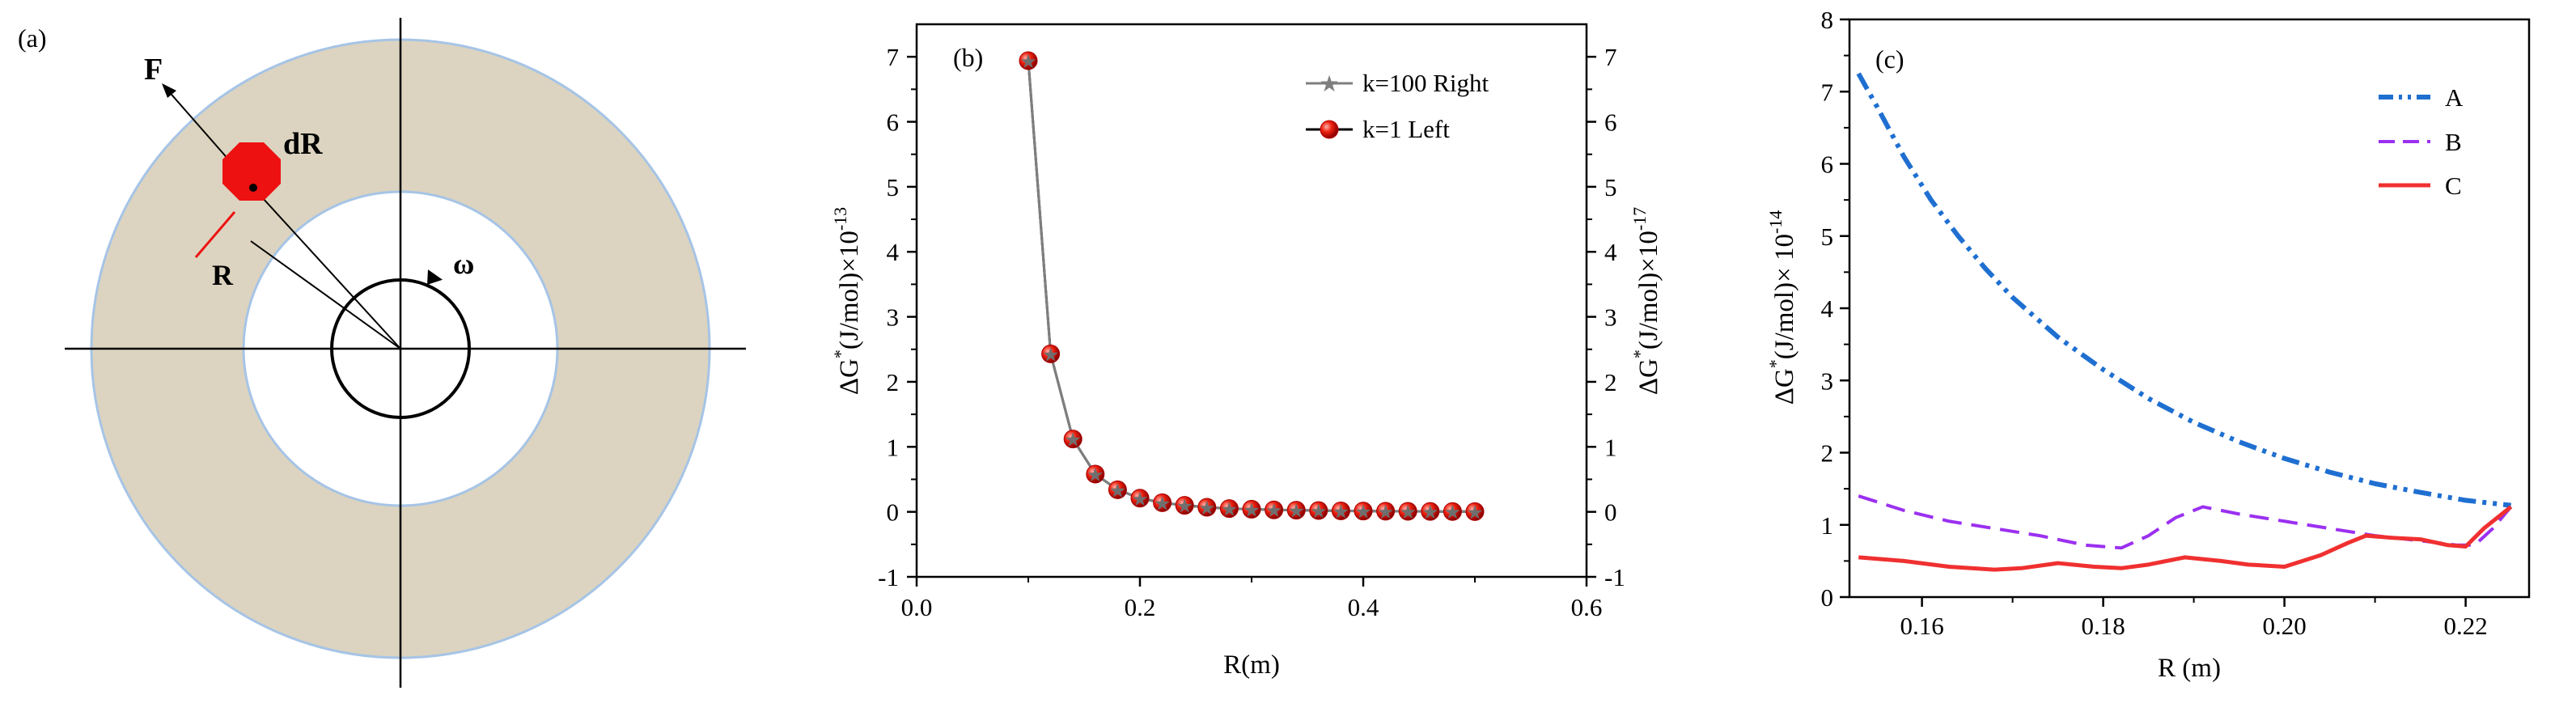  Describe the element at coordinates (463, 264) in the screenshot. I see `omega-label: ω` at that location.